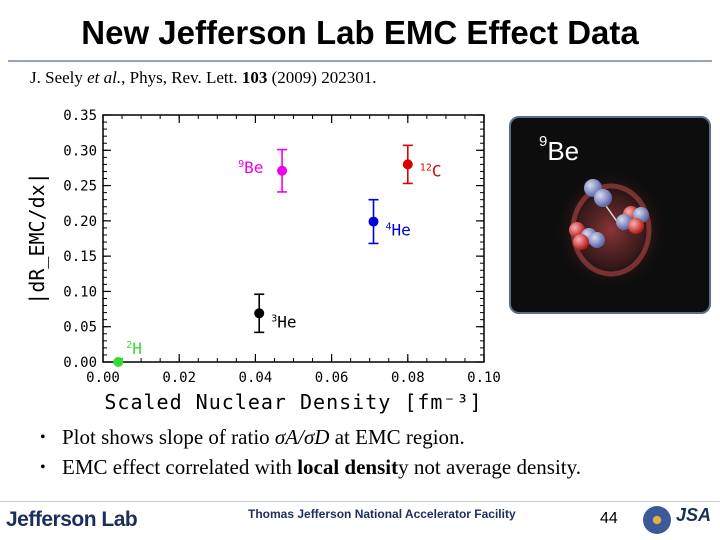 The height and width of the screenshot is (540, 720). What do you see at coordinates (360, 32) in the screenshot?
I see `slide-title: New Jefferson Lab EMC Effect Data` at bounding box center [360, 32].